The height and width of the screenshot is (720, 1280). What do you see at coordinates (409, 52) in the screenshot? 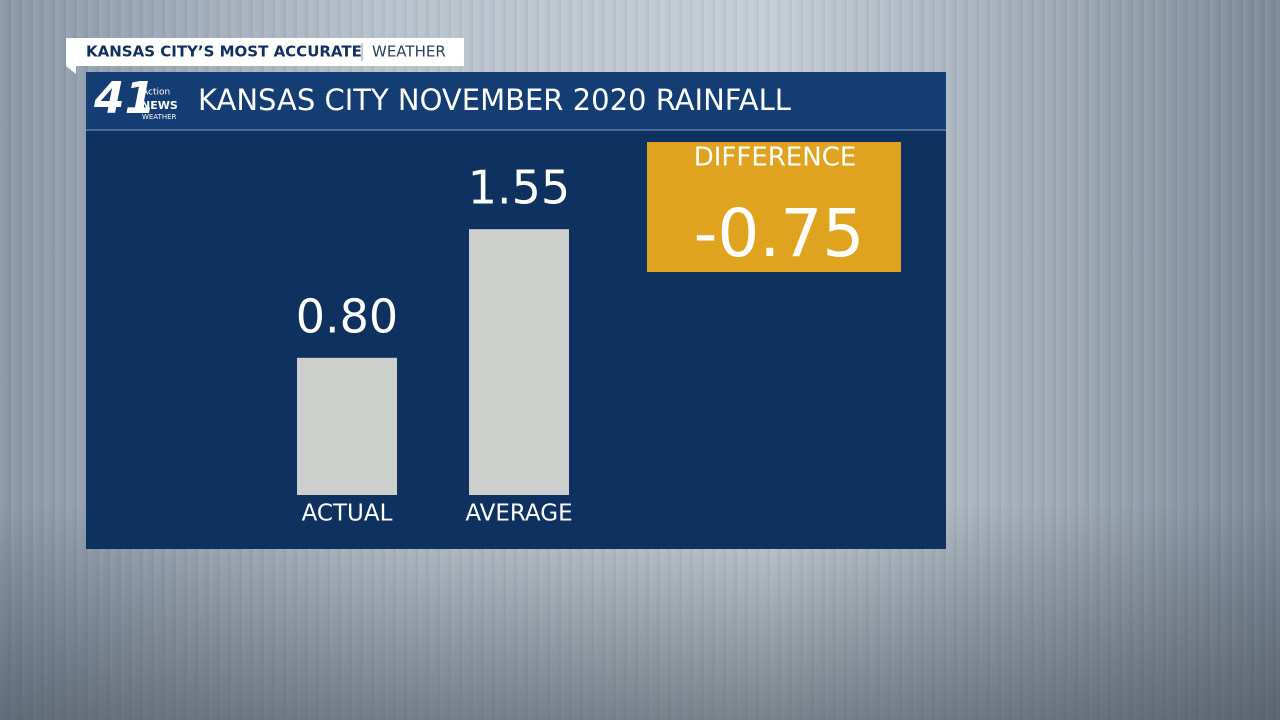
I see `banner-section: WEATHER` at bounding box center [409, 52].